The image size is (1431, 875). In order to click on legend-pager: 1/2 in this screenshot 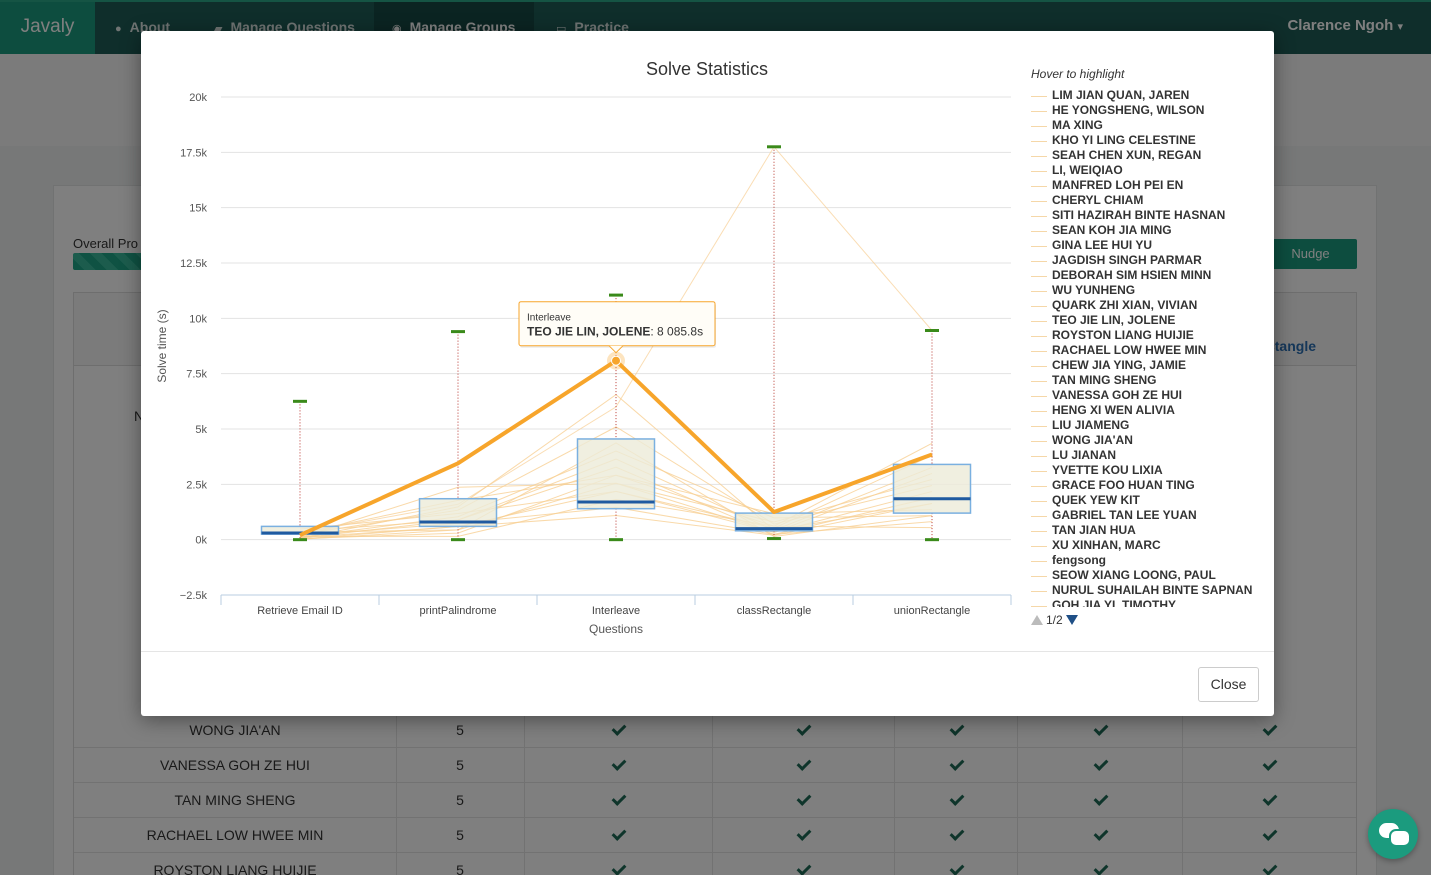, I will do `click(1054, 620)`.